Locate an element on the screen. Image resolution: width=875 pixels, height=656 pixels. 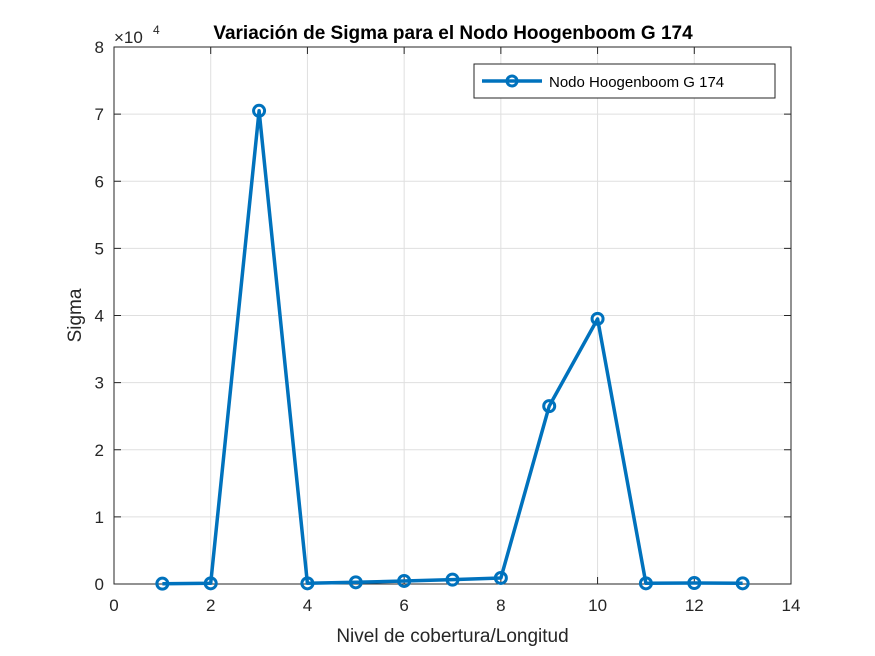
y-axis-exponent-base: ×10 is located at coordinates (128, 37).